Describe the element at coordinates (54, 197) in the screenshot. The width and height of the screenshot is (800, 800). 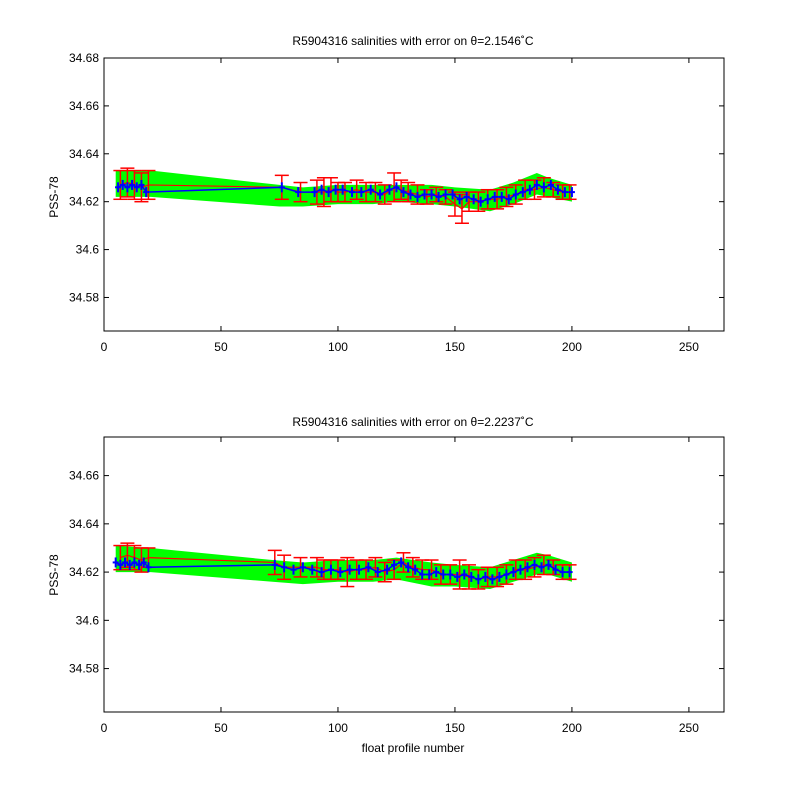
I see `y-axis-label-top: PSS-78` at that location.